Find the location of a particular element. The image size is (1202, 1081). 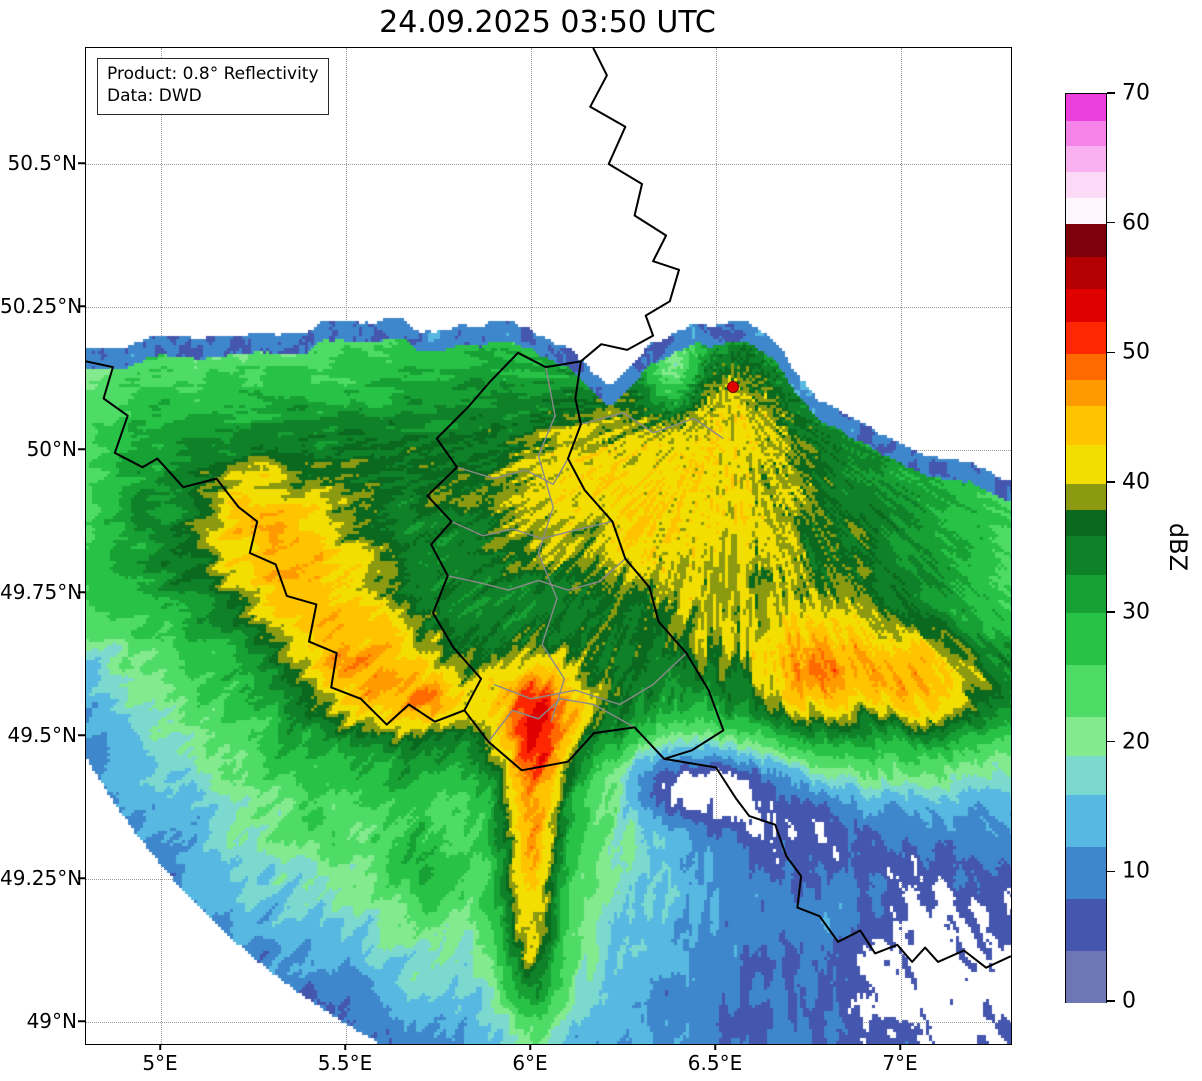

colorbar-tick-label: 0 is located at coordinates (1129, 1001).